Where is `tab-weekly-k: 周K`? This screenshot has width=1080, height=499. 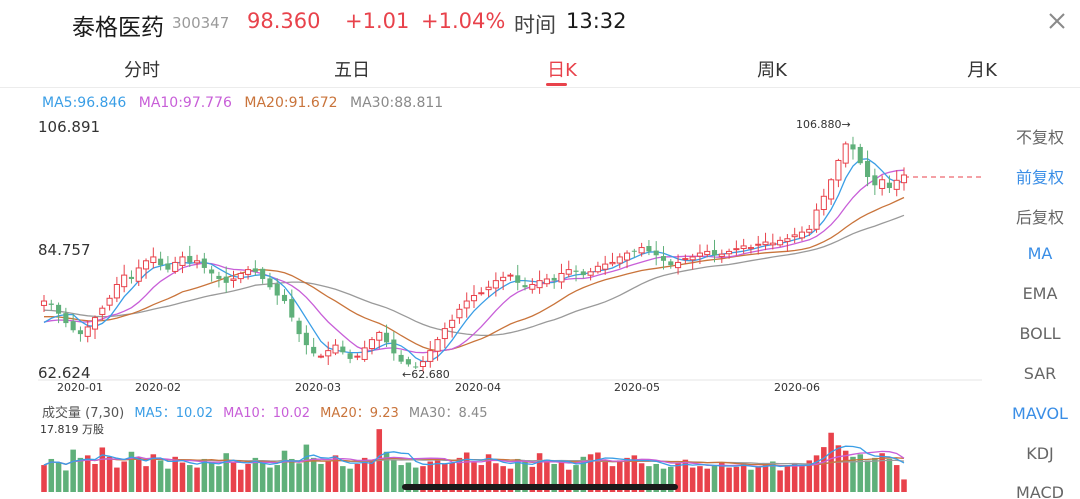 tab-weekly-k: 周K is located at coordinates (772, 70).